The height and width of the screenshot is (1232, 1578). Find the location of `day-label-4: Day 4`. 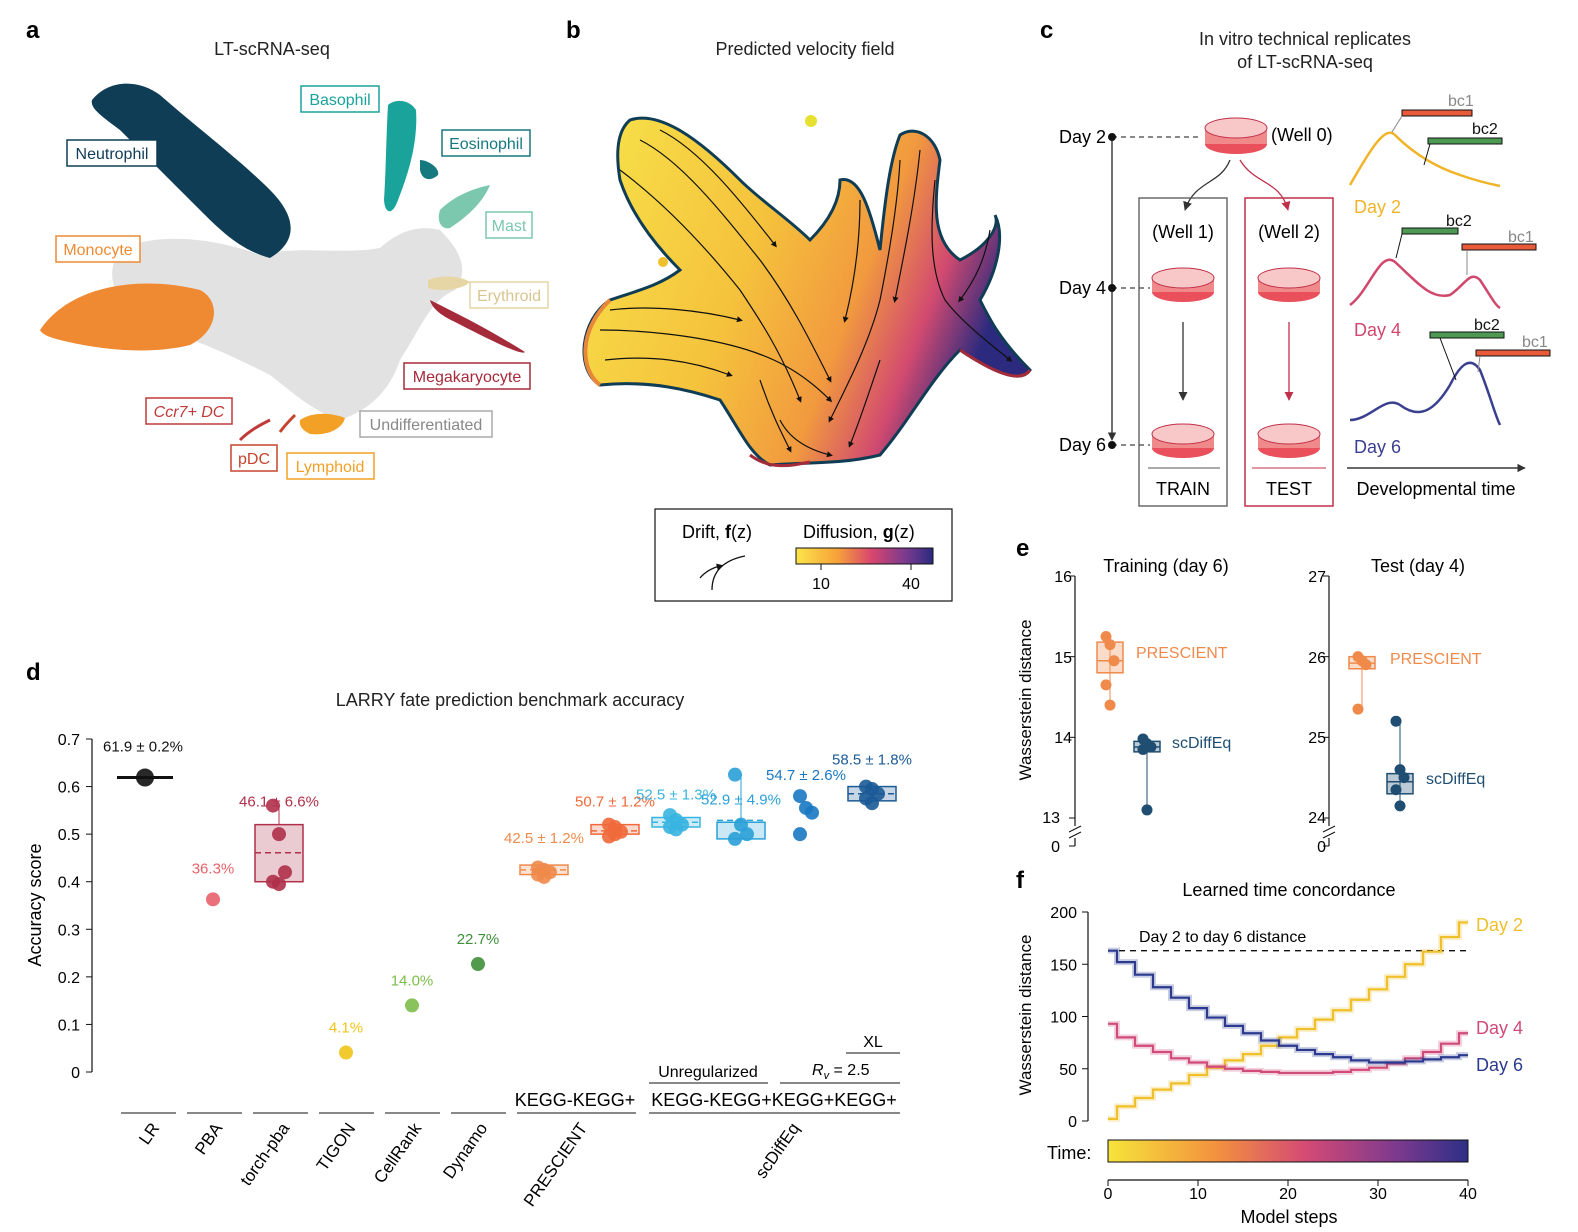

day-label-4: Day 4 is located at coordinates (1082, 288).